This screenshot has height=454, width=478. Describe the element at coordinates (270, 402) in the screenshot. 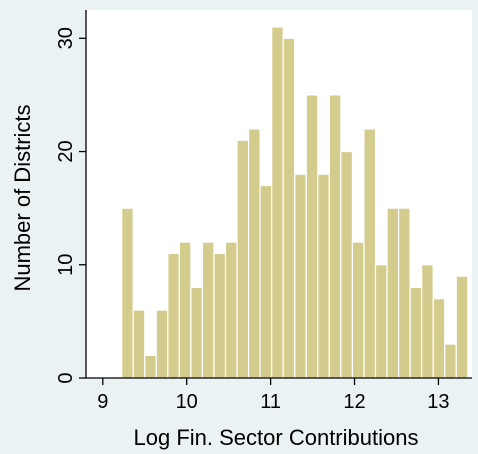

I see `x-tick-label-2: 11` at that location.